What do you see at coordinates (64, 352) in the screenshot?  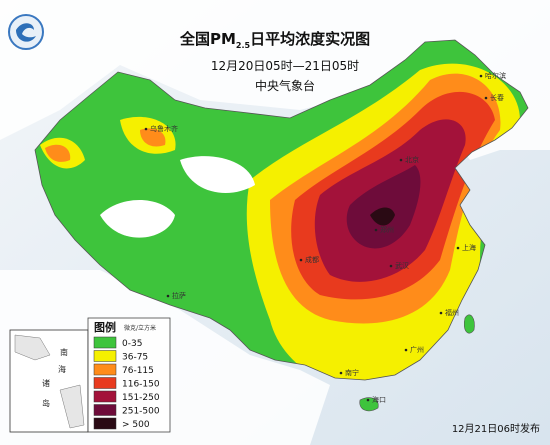 I see `inset-label: 南` at bounding box center [64, 352].